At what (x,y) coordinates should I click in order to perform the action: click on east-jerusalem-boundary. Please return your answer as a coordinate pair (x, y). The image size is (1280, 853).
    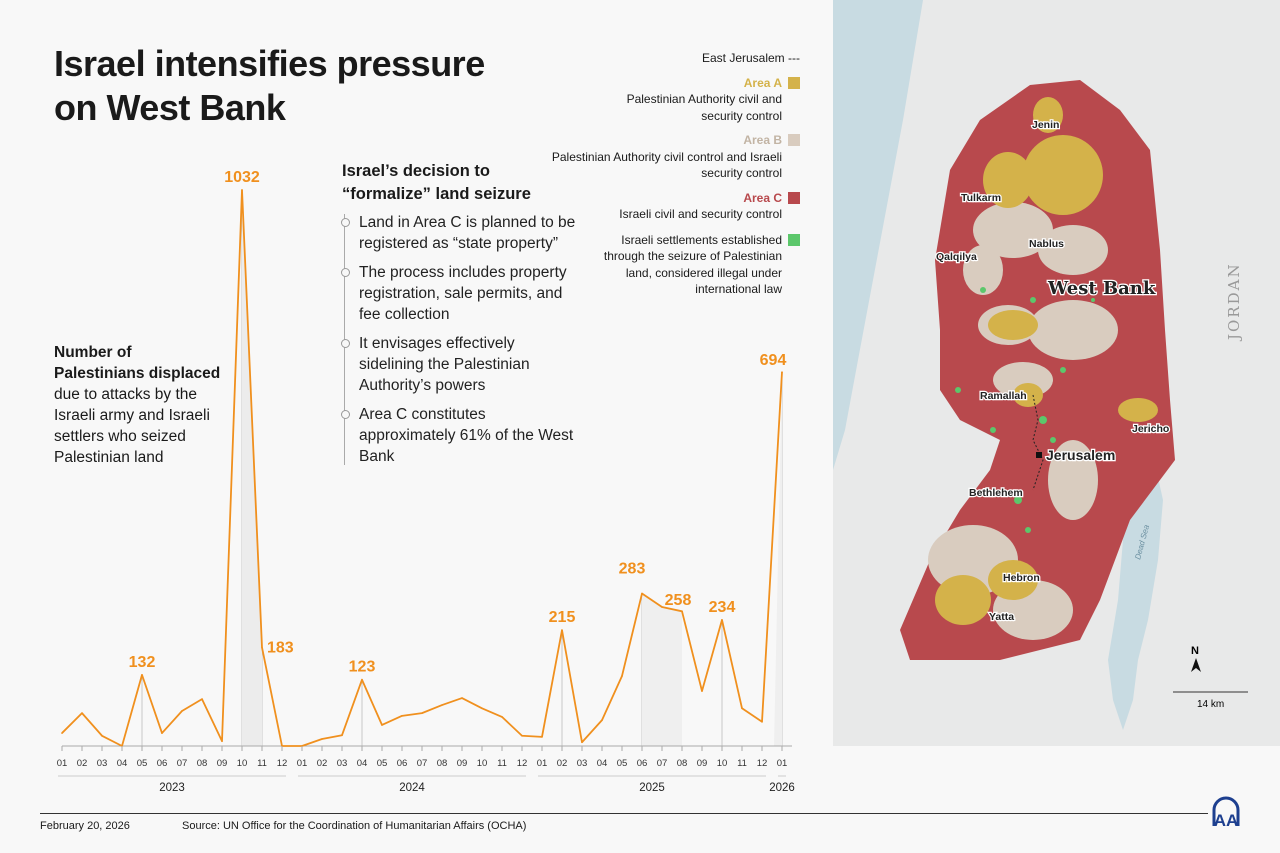
    Looking at the image, I should click on (1038, 442).